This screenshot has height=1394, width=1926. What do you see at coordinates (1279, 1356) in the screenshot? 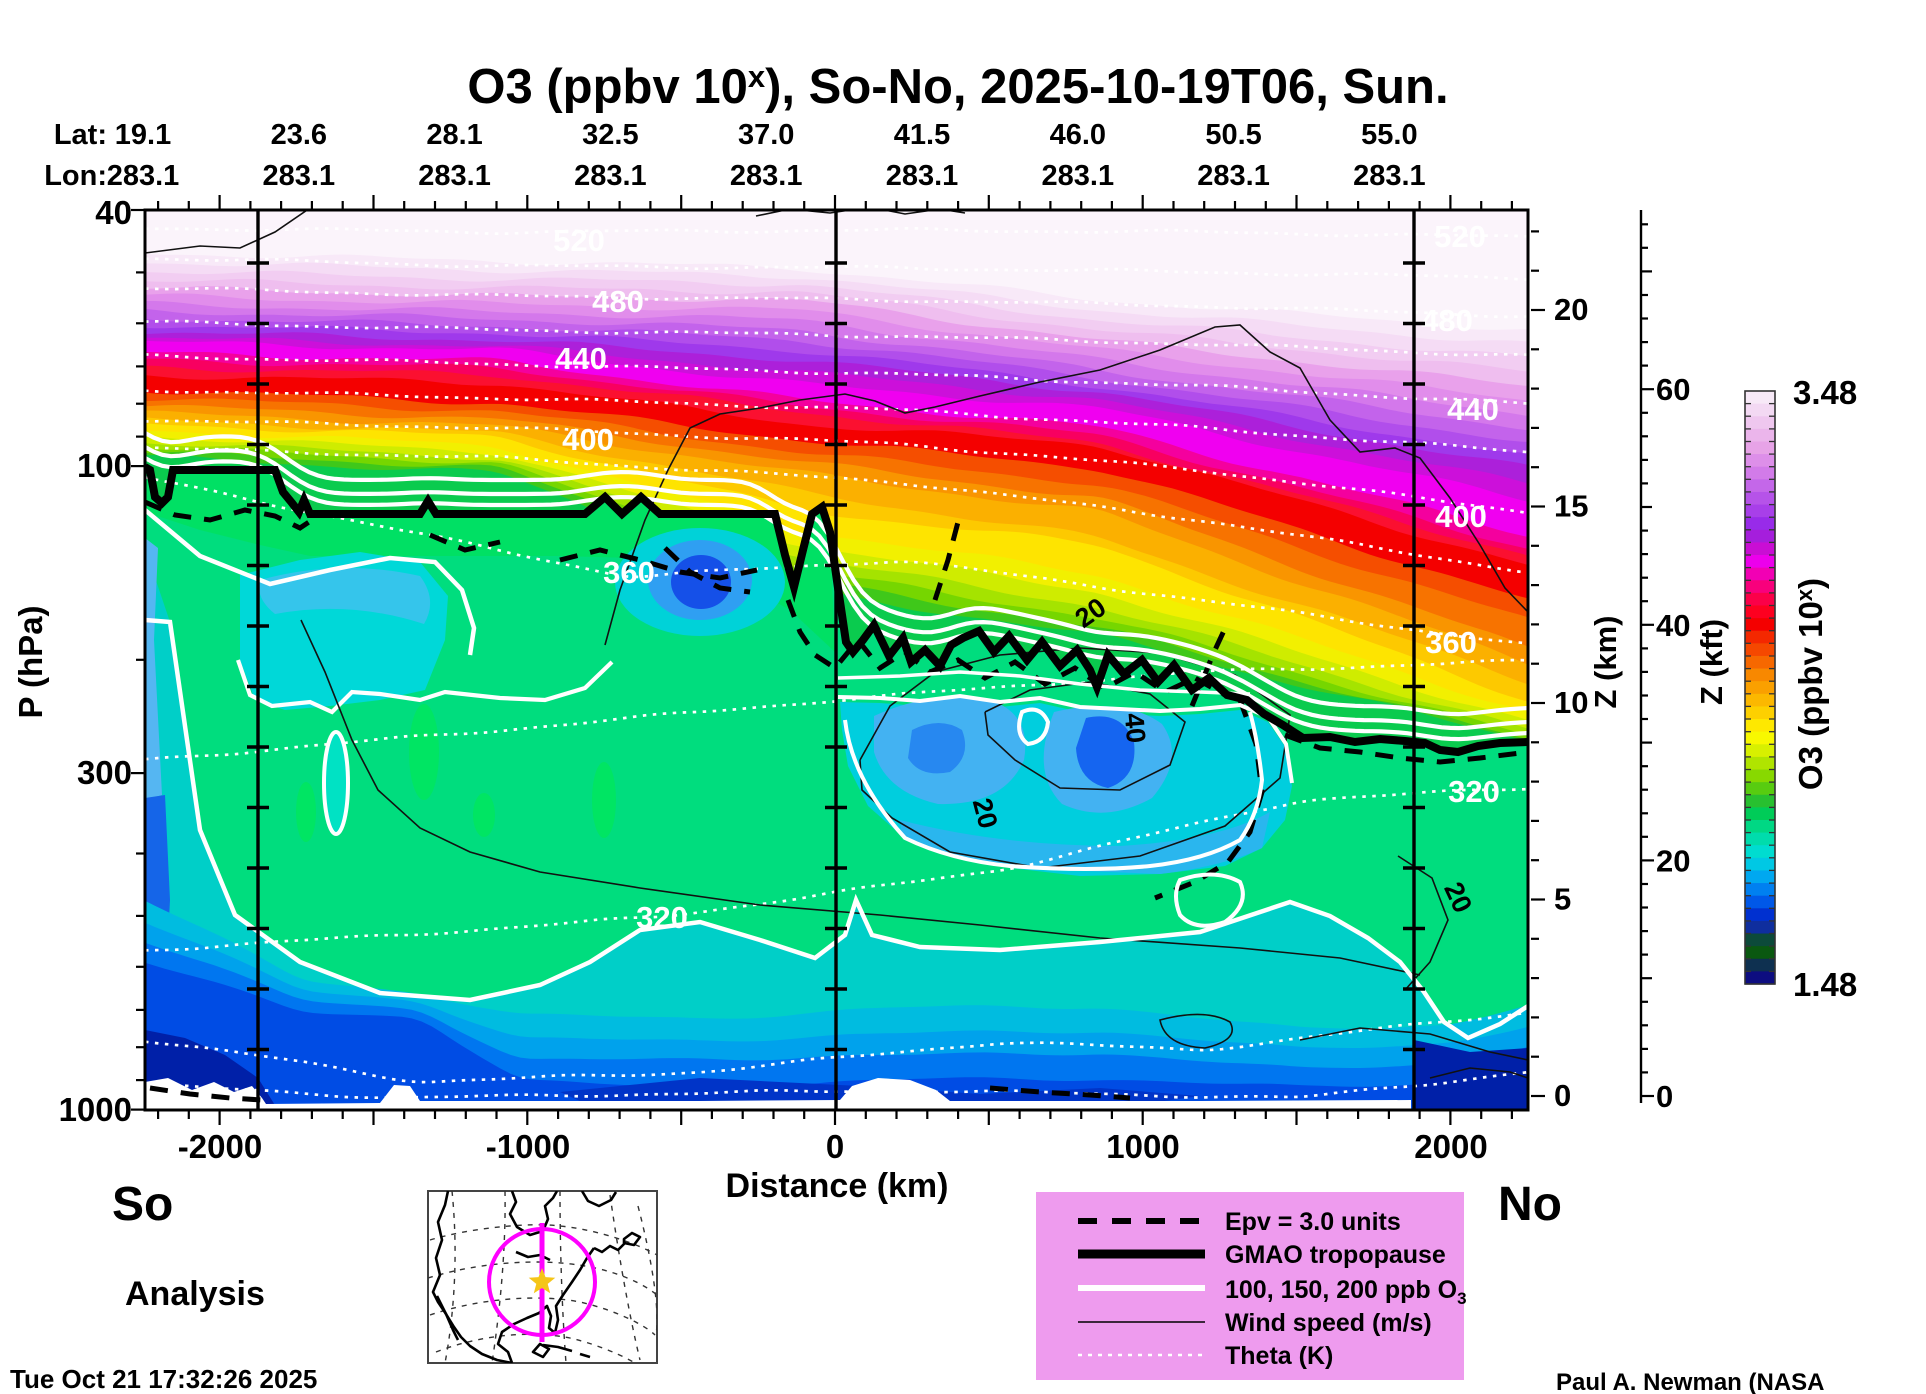
I see `svg-text: Theta (K)` at bounding box center [1279, 1356].